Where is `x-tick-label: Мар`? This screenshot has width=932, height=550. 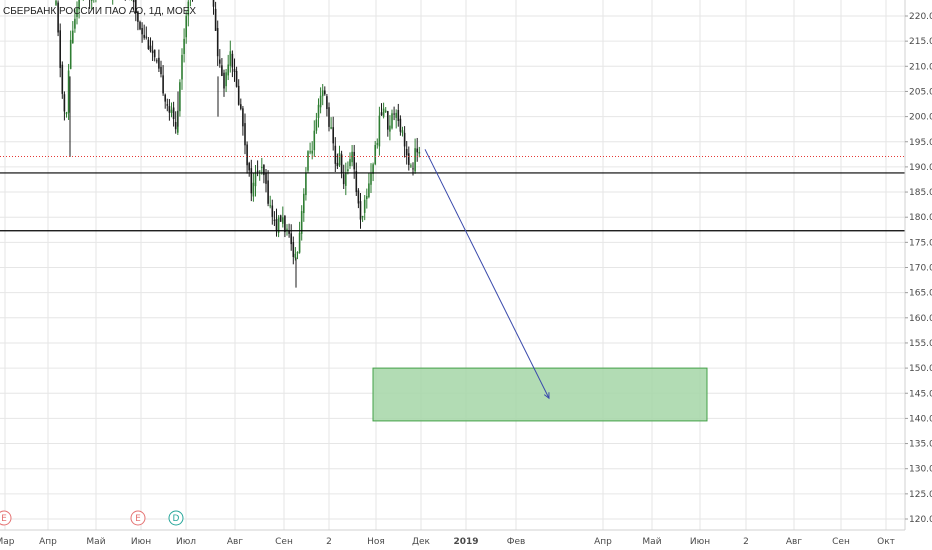
x-tick-label: Мар is located at coordinates (7, 542).